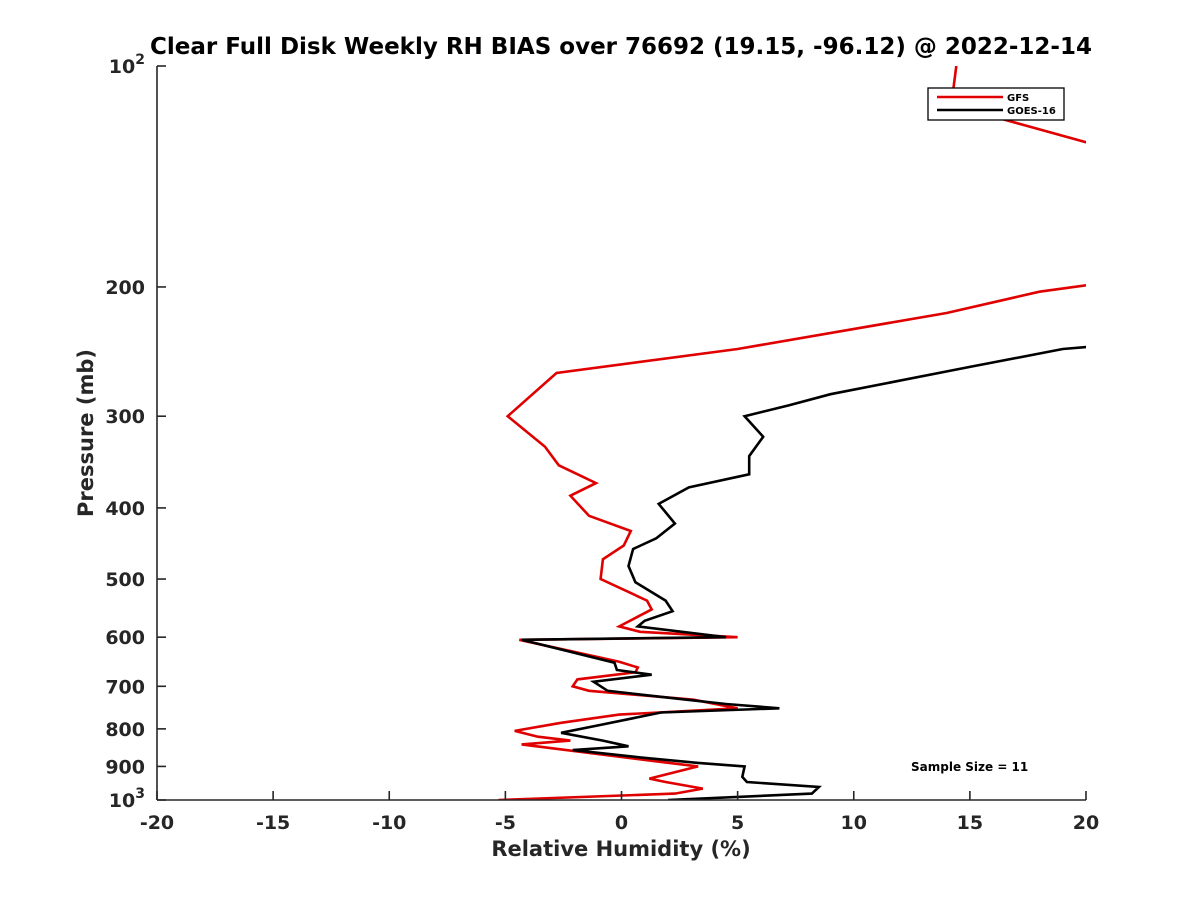  I want to click on y-tick-label: 200, so click(125, 288).